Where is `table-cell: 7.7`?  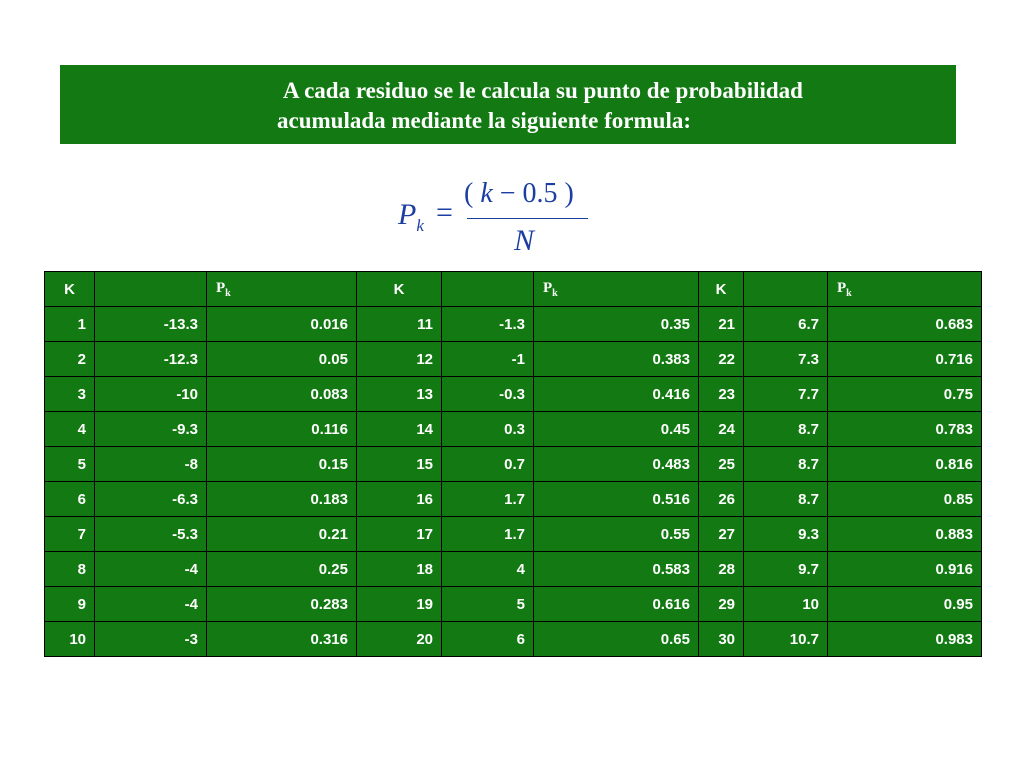 table-cell: 7.7 is located at coordinates (785, 394).